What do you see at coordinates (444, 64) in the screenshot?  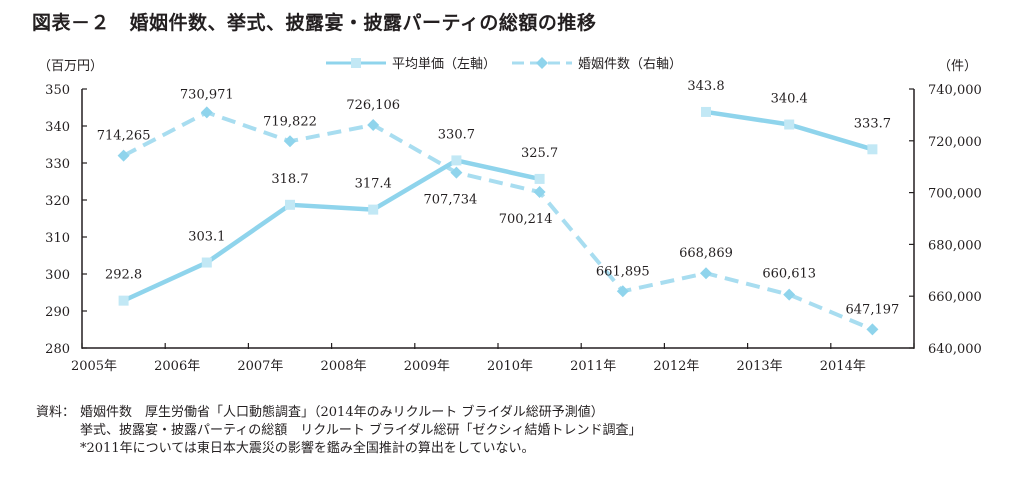 I see `legend-label-price: 平均単価（左軸）` at bounding box center [444, 64].